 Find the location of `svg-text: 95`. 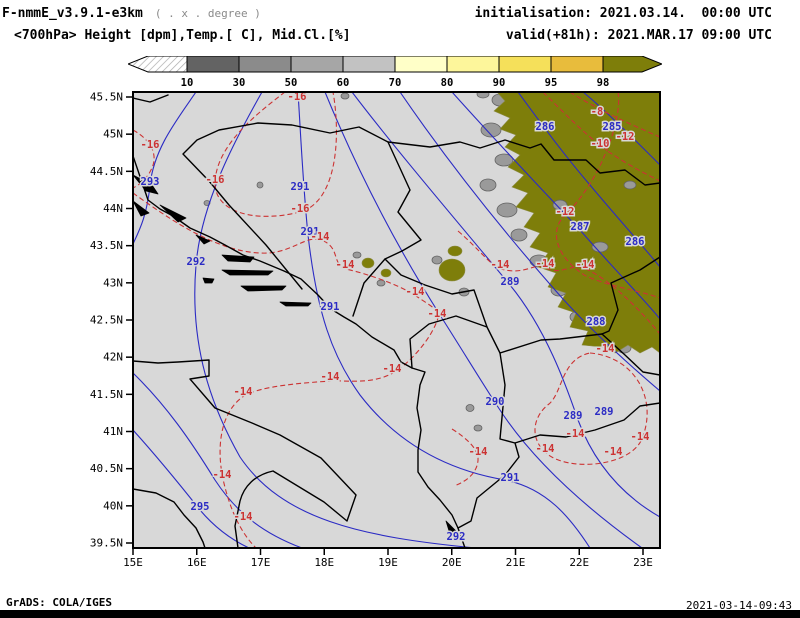

svg-text: 95 is located at coordinates (551, 83).